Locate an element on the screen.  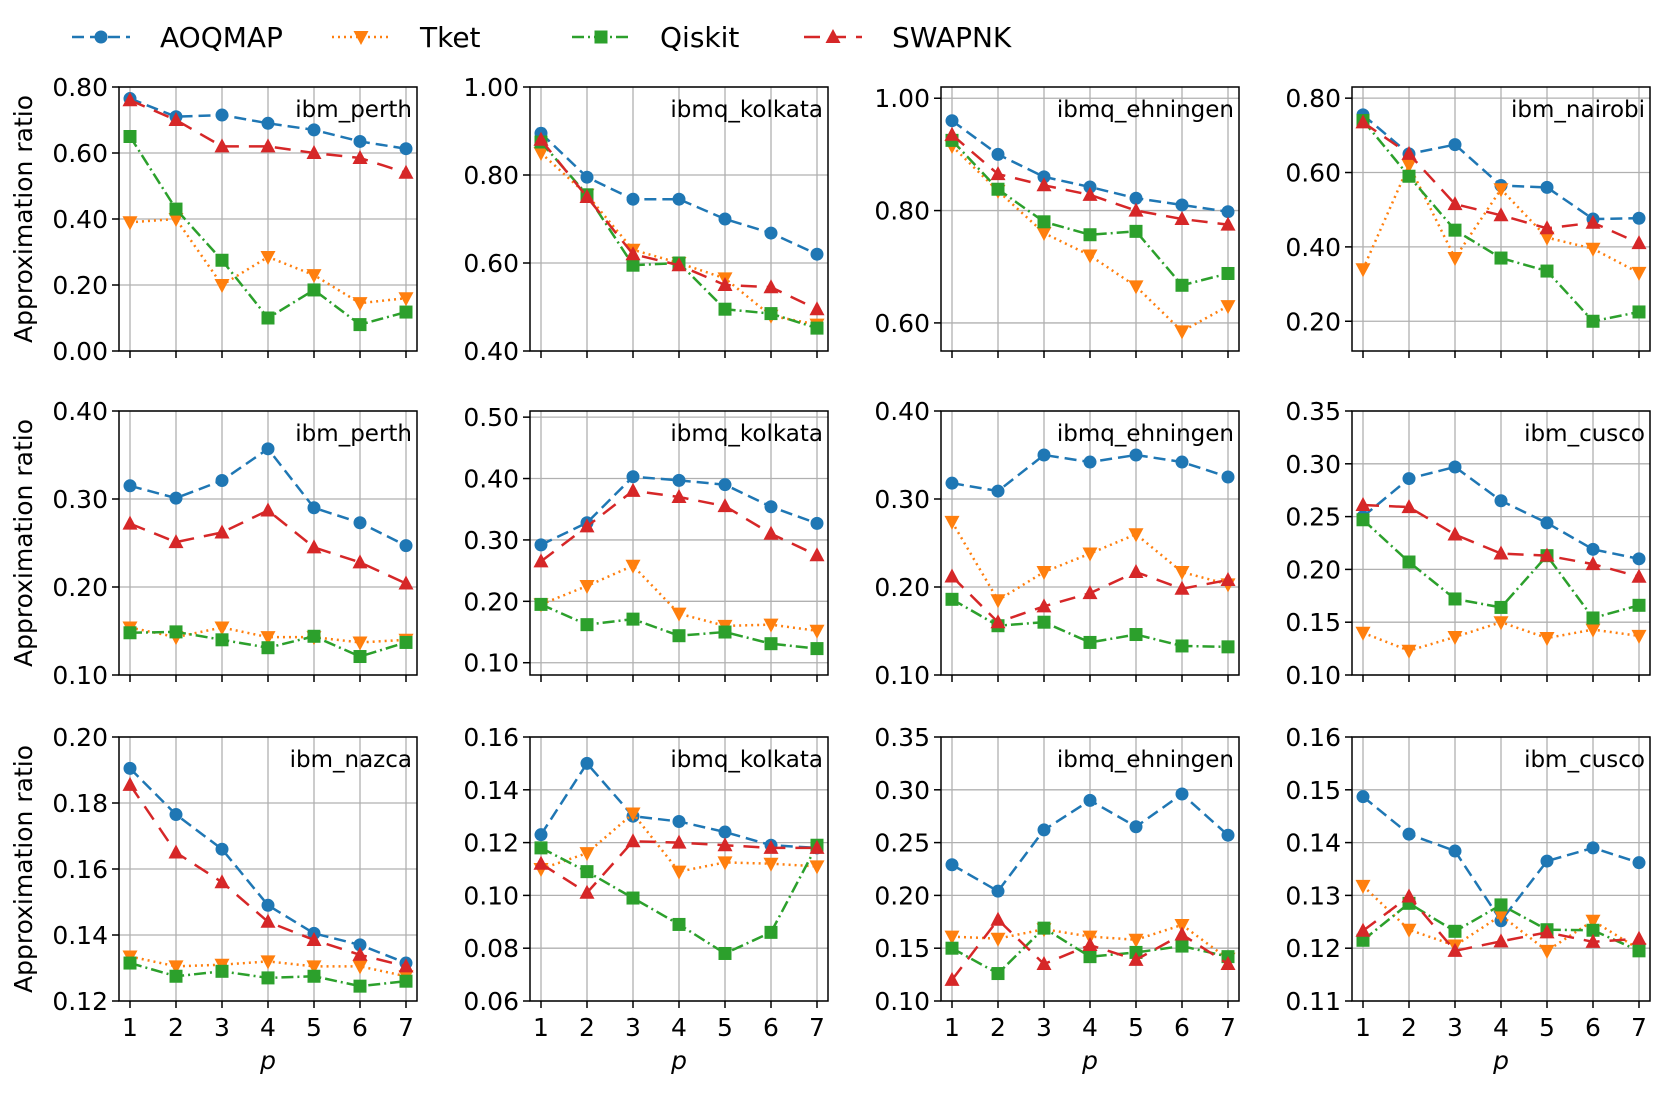
series-tket is located at coordinates (1090, 562).